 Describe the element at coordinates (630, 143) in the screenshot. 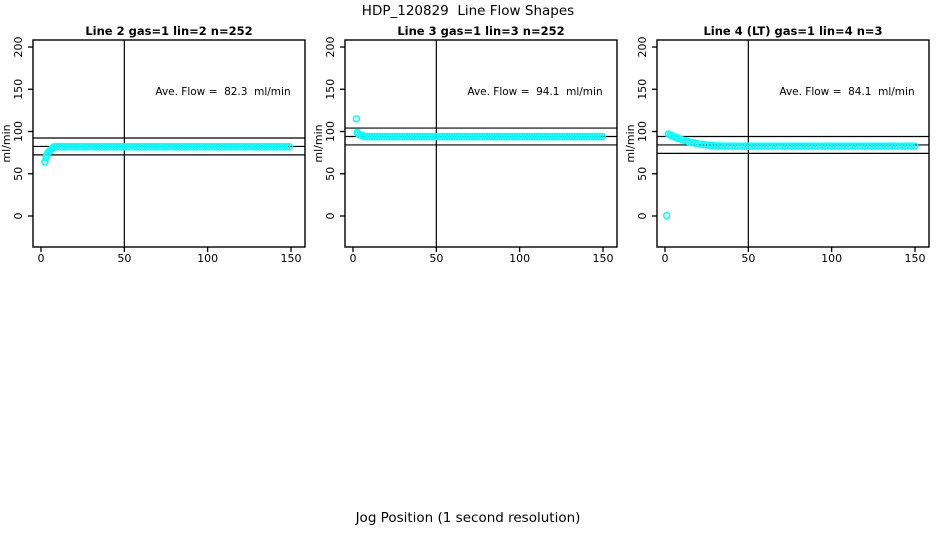

I see `y-axis-label: ml/min` at that location.